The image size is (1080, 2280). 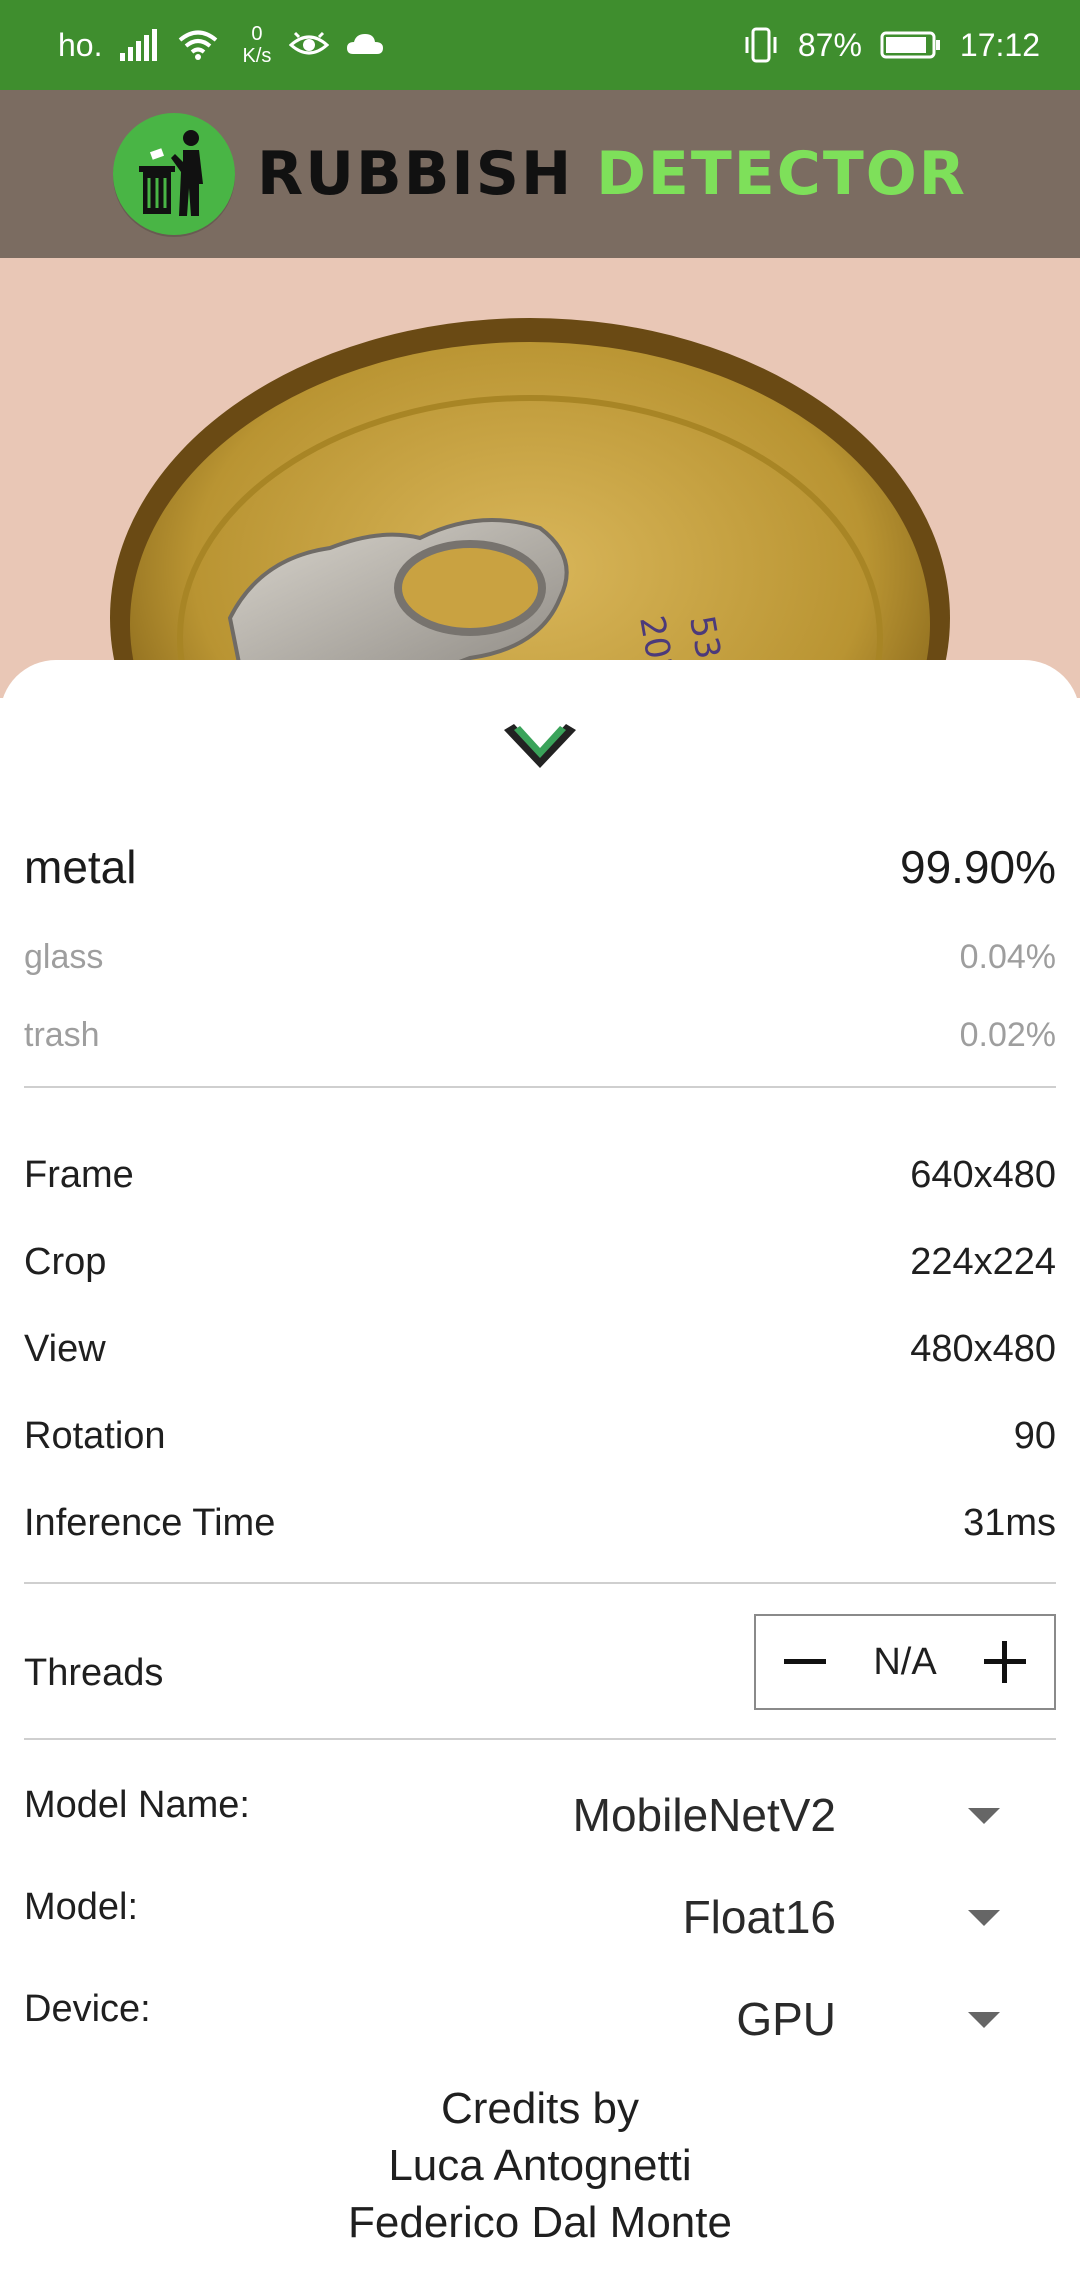 I want to click on info-label: Rotation, so click(x=95, y=1436).